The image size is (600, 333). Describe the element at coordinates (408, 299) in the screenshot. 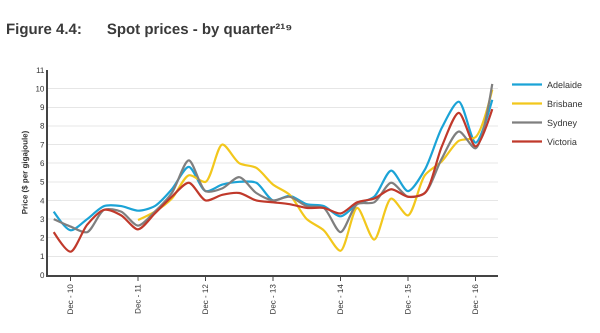

I see `x-tick-label: Dec - 15` at that location.